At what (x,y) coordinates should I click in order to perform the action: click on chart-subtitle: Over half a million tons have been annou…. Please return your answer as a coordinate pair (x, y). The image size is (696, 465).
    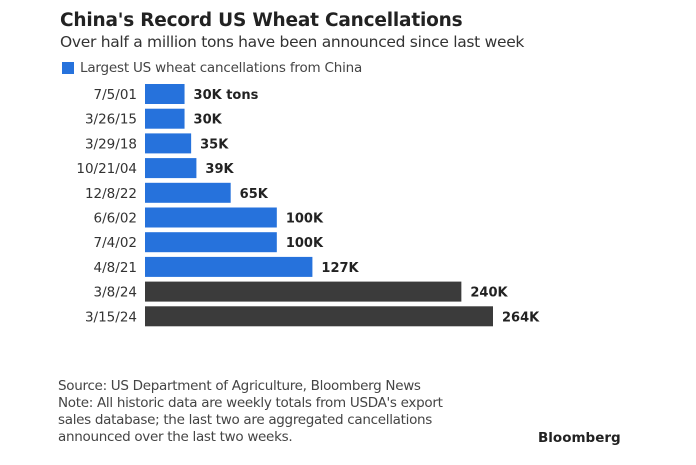
    Looking at the image, I should click on (292, 42).